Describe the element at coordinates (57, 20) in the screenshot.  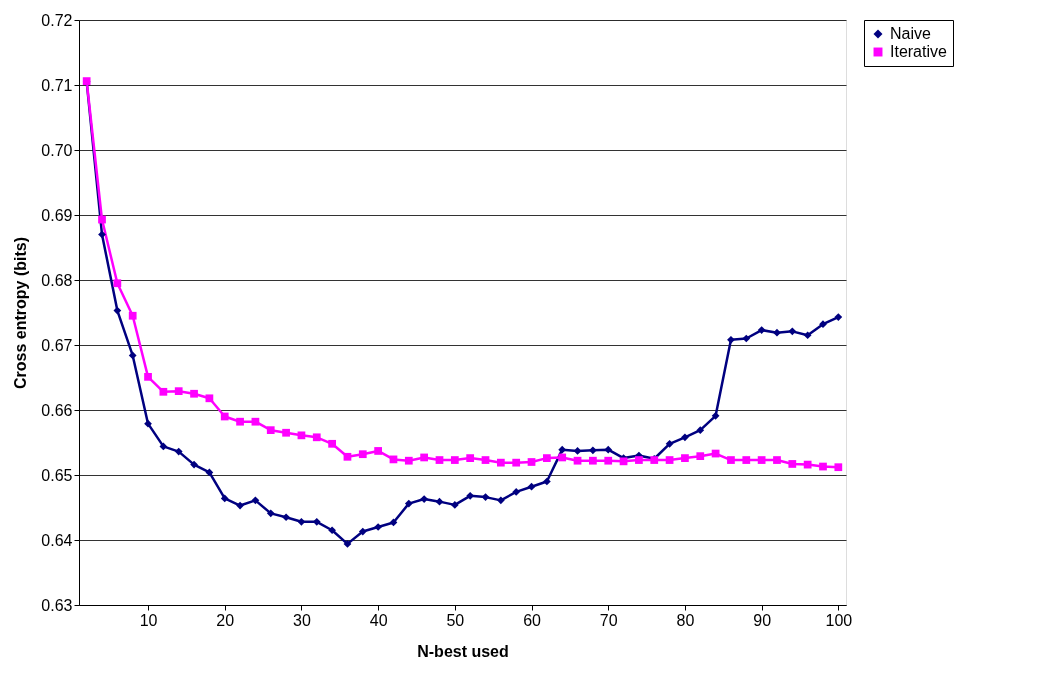
I see `y-tick-label: 0.72` at that location.